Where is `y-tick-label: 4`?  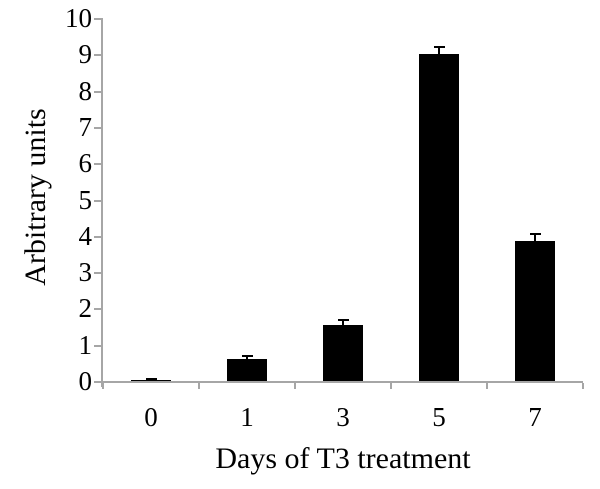 y-tick-label: 4 is located at coordinates (85, 235).